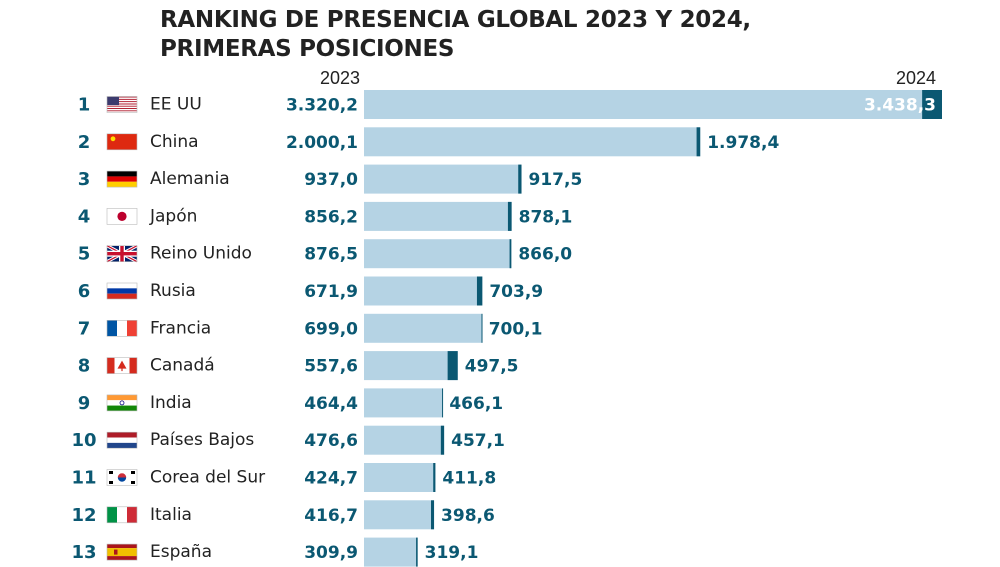 The width and height of the screenshot is (1000, 567). Describe the element at coordinates (171, 403) in the screenshot. I see `country-label: India` at that location.